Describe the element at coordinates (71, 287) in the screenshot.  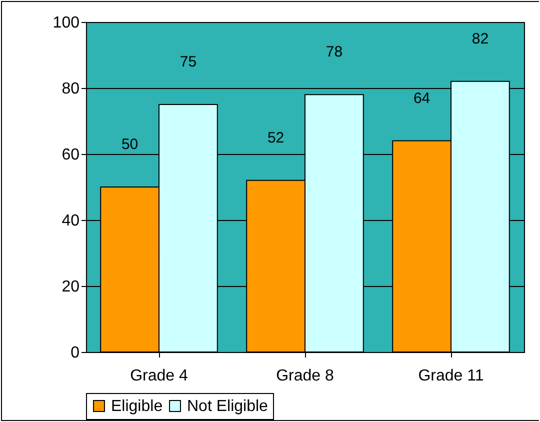
I see `y-tick-label: 20` at that location.